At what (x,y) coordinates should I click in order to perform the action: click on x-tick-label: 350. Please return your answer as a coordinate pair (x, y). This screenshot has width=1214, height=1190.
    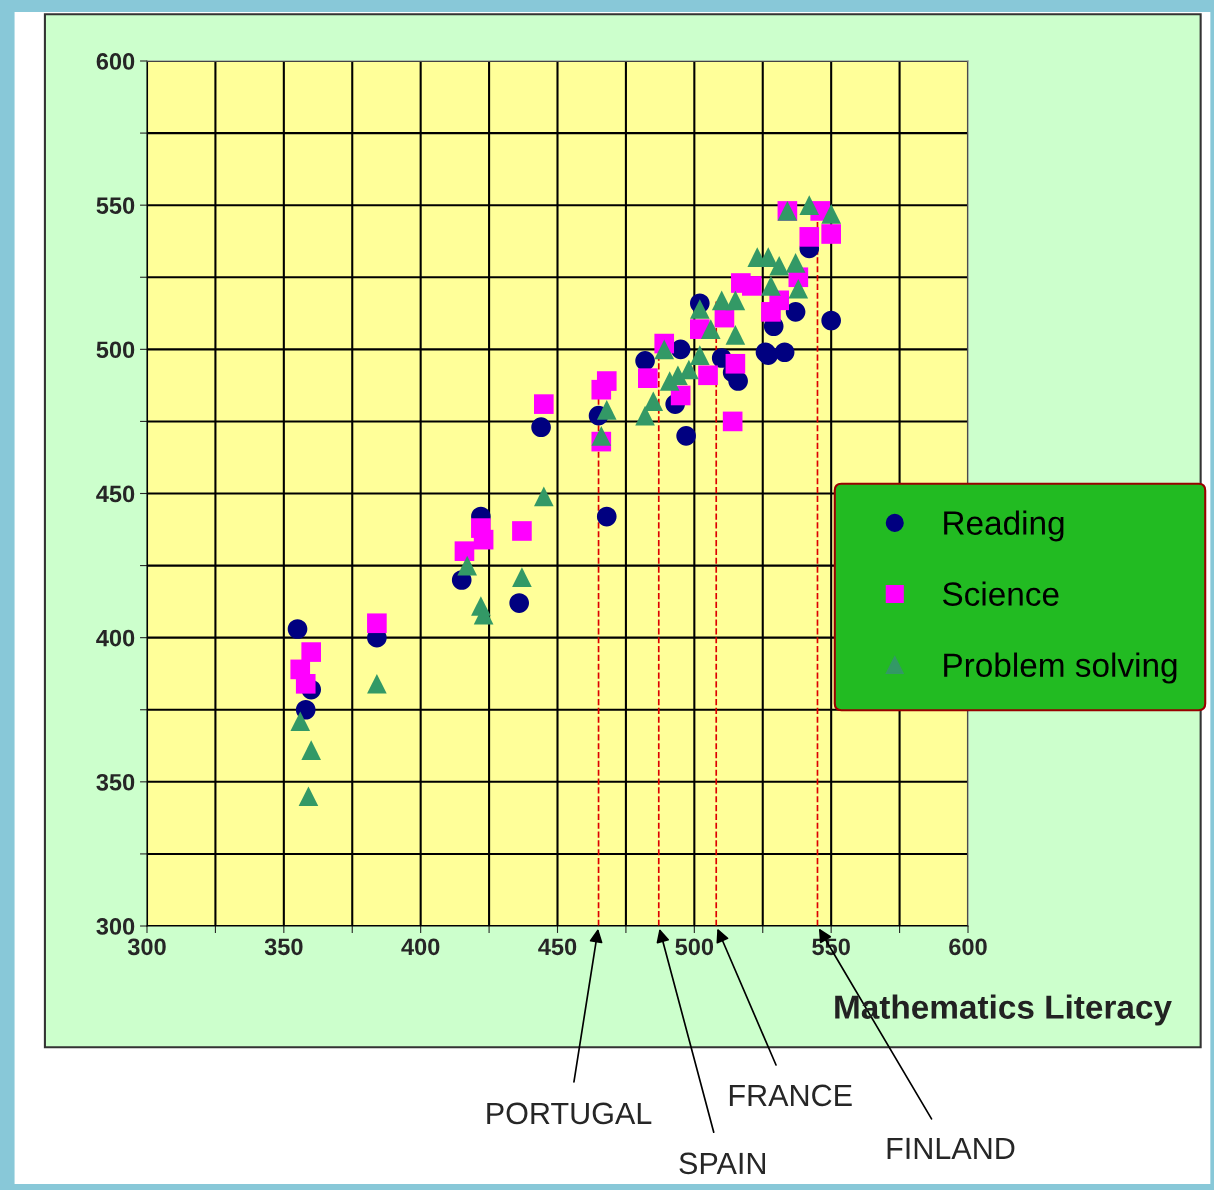
    Looking at the image, I should click on (283, 947).